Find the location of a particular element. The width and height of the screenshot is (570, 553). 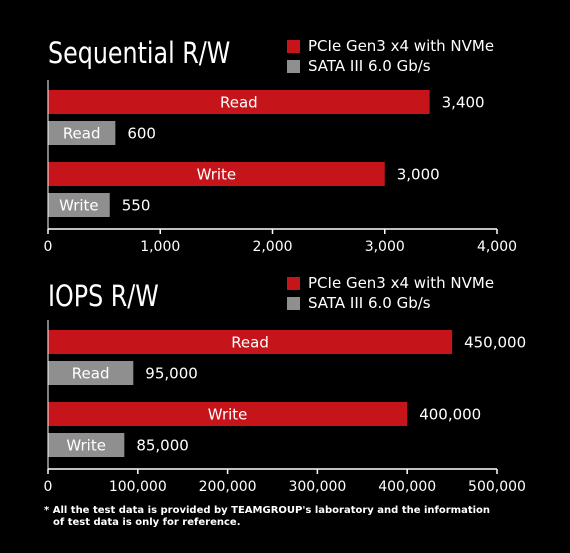

footnote-line-2: of test data is only for reference. is located at coordinates (147, 522).